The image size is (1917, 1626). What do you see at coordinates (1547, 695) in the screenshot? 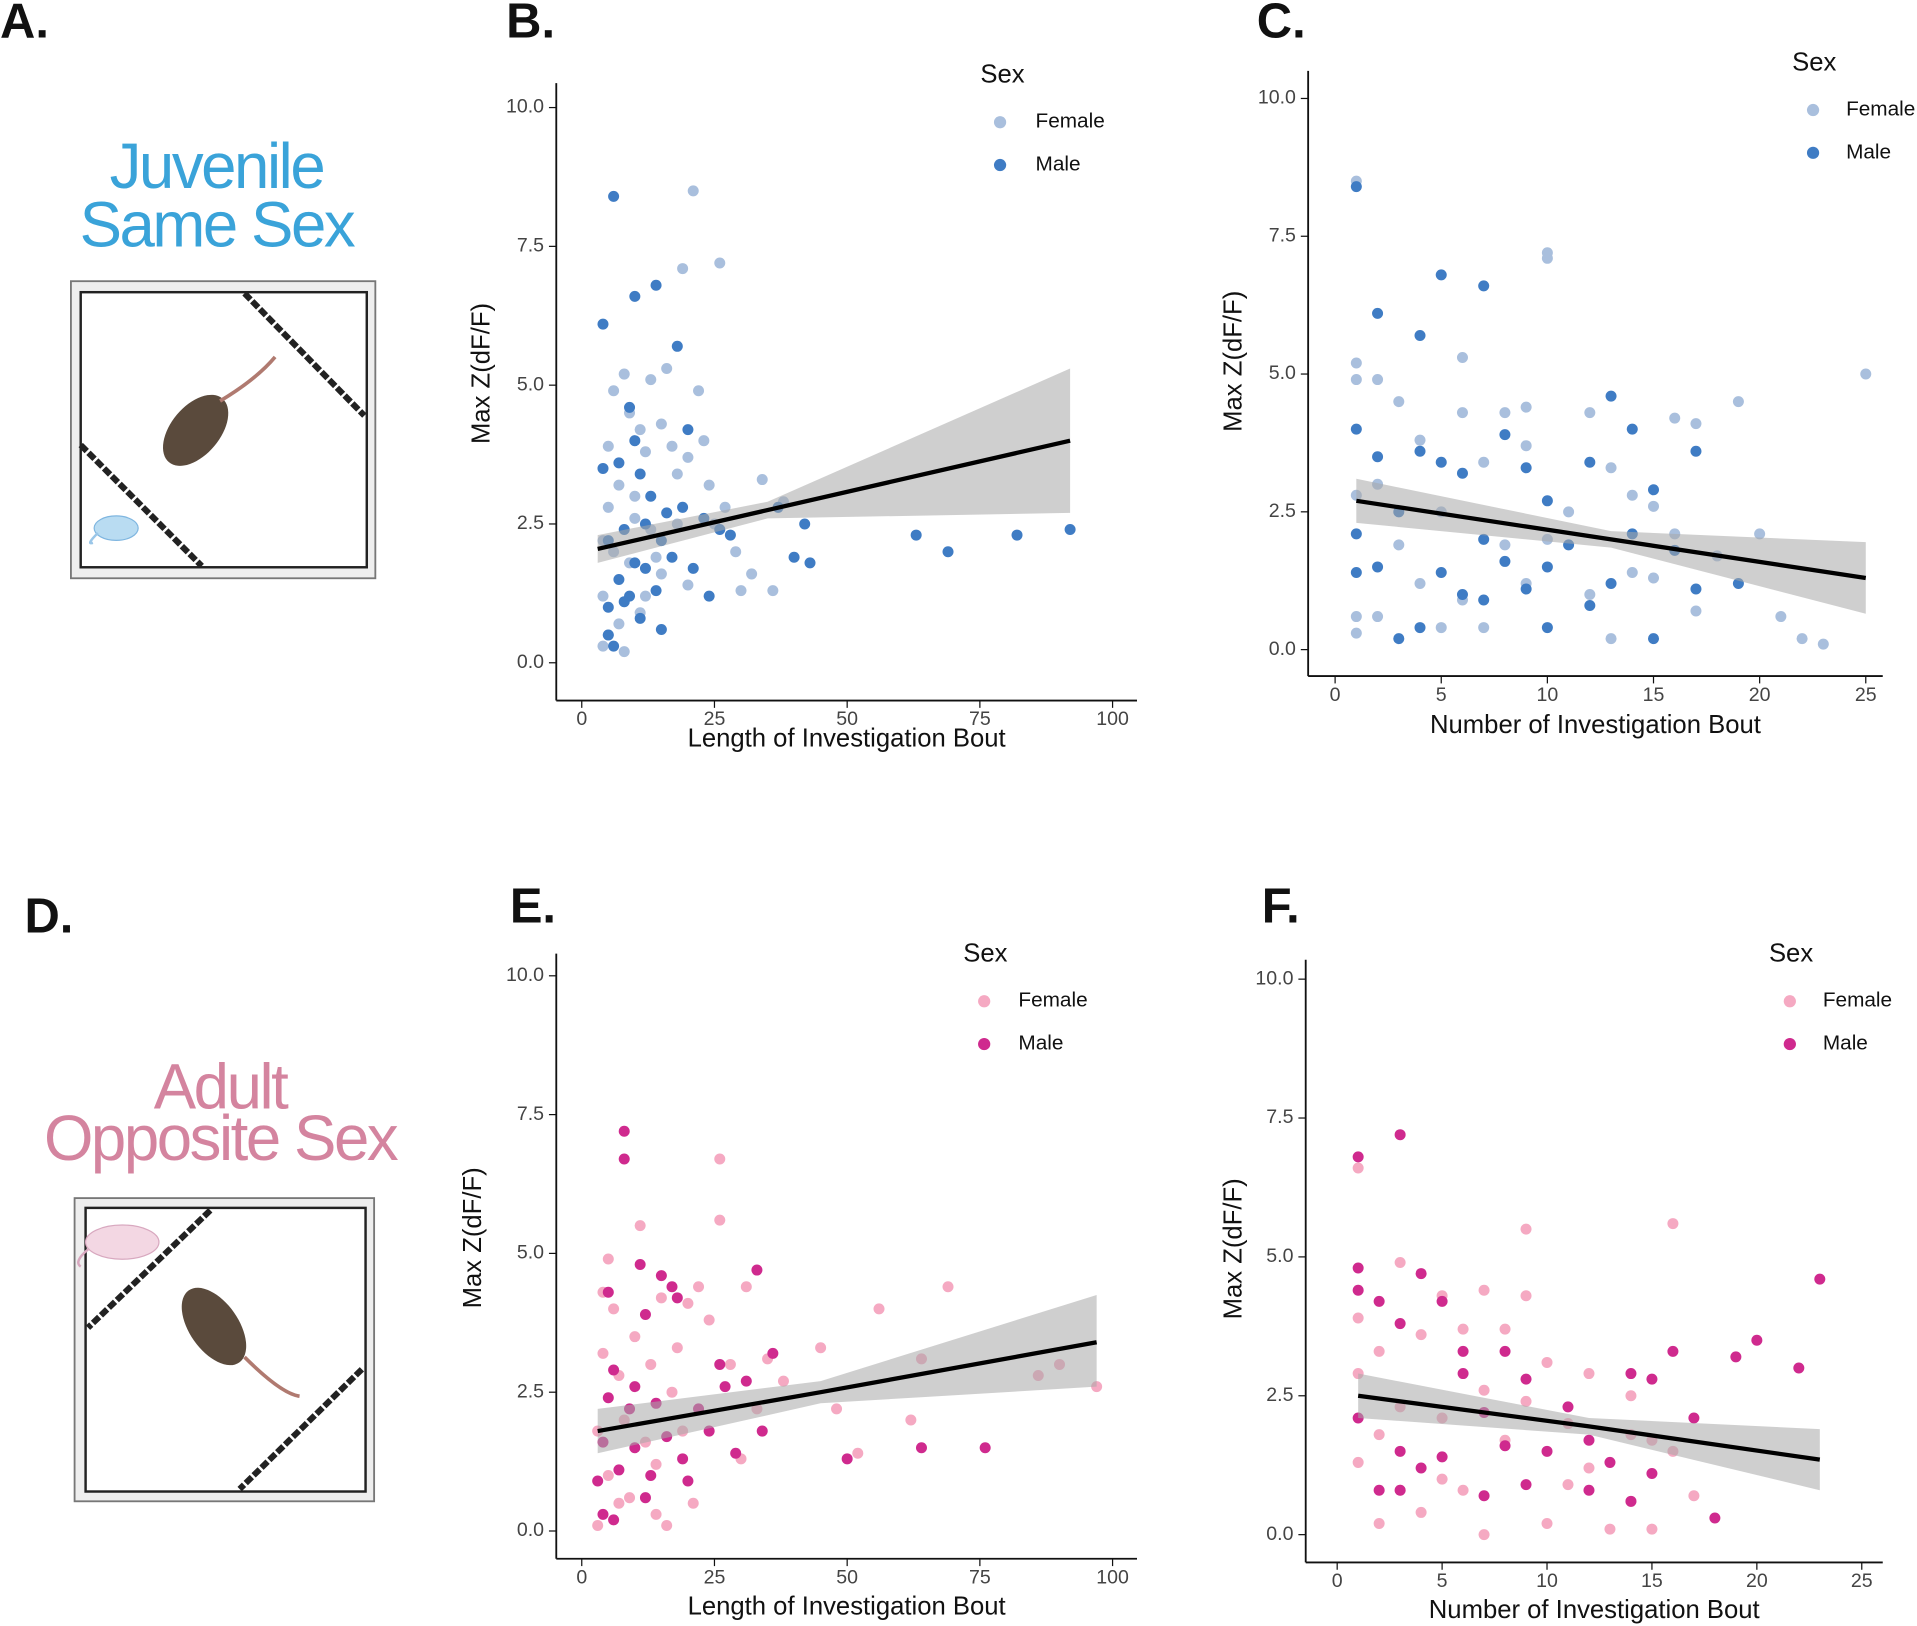
I see `x-tick-label: 10` at bounding box center [1547, 695].